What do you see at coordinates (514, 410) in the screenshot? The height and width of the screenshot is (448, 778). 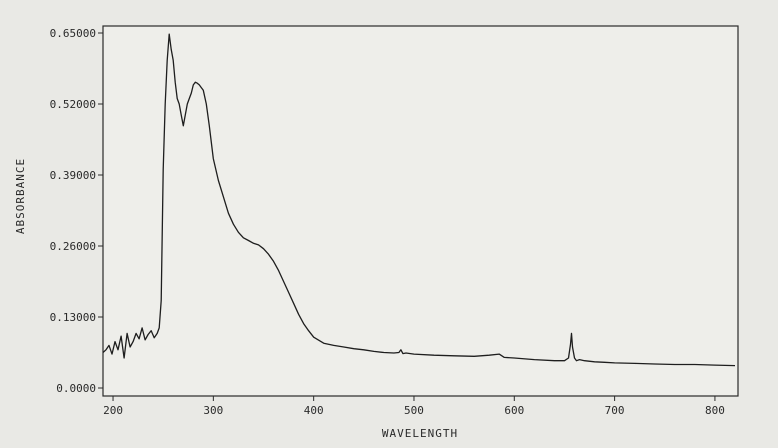 I see `x-tick-label: 600` at bounding box center [514, 410].